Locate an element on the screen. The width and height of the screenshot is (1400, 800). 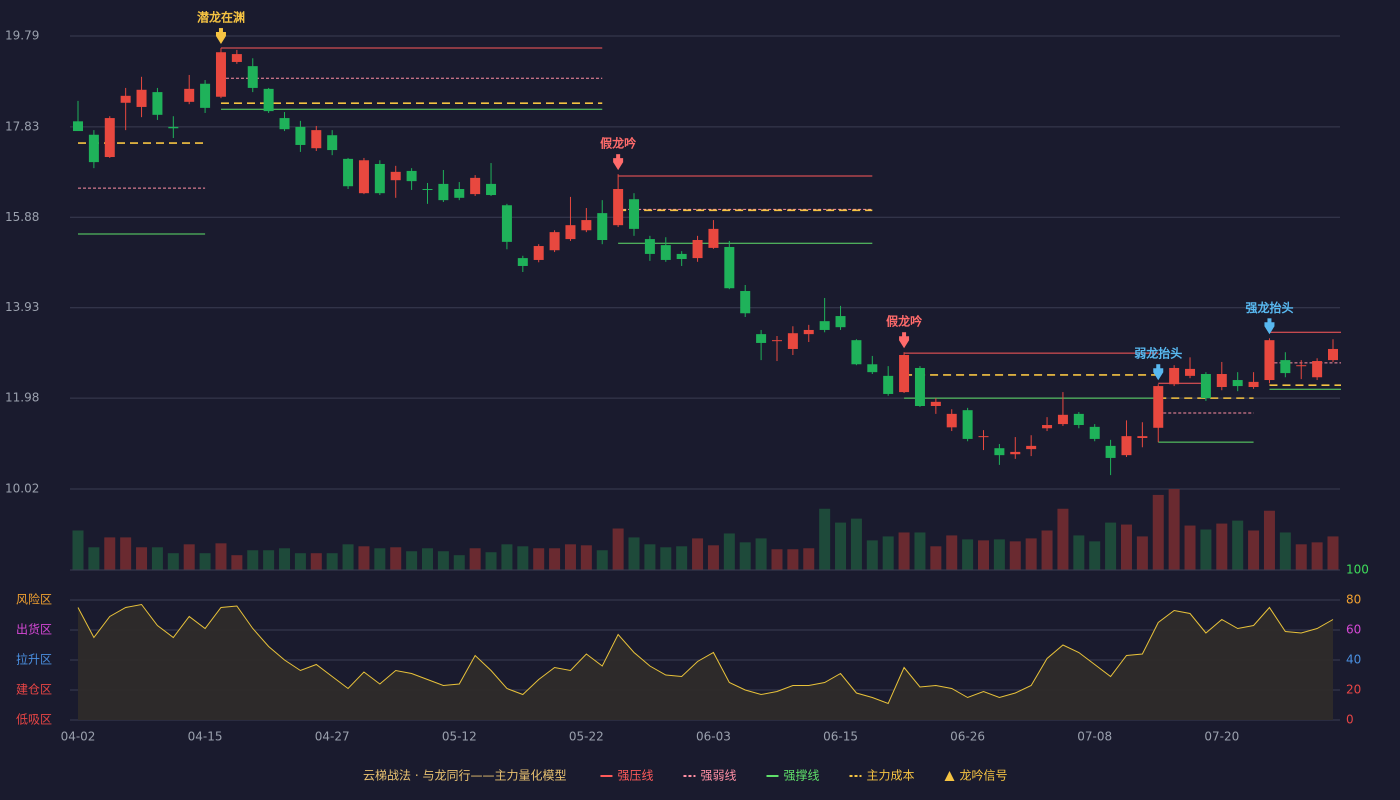
legend-label: 强弱线 is located at coordinates (718, 776).